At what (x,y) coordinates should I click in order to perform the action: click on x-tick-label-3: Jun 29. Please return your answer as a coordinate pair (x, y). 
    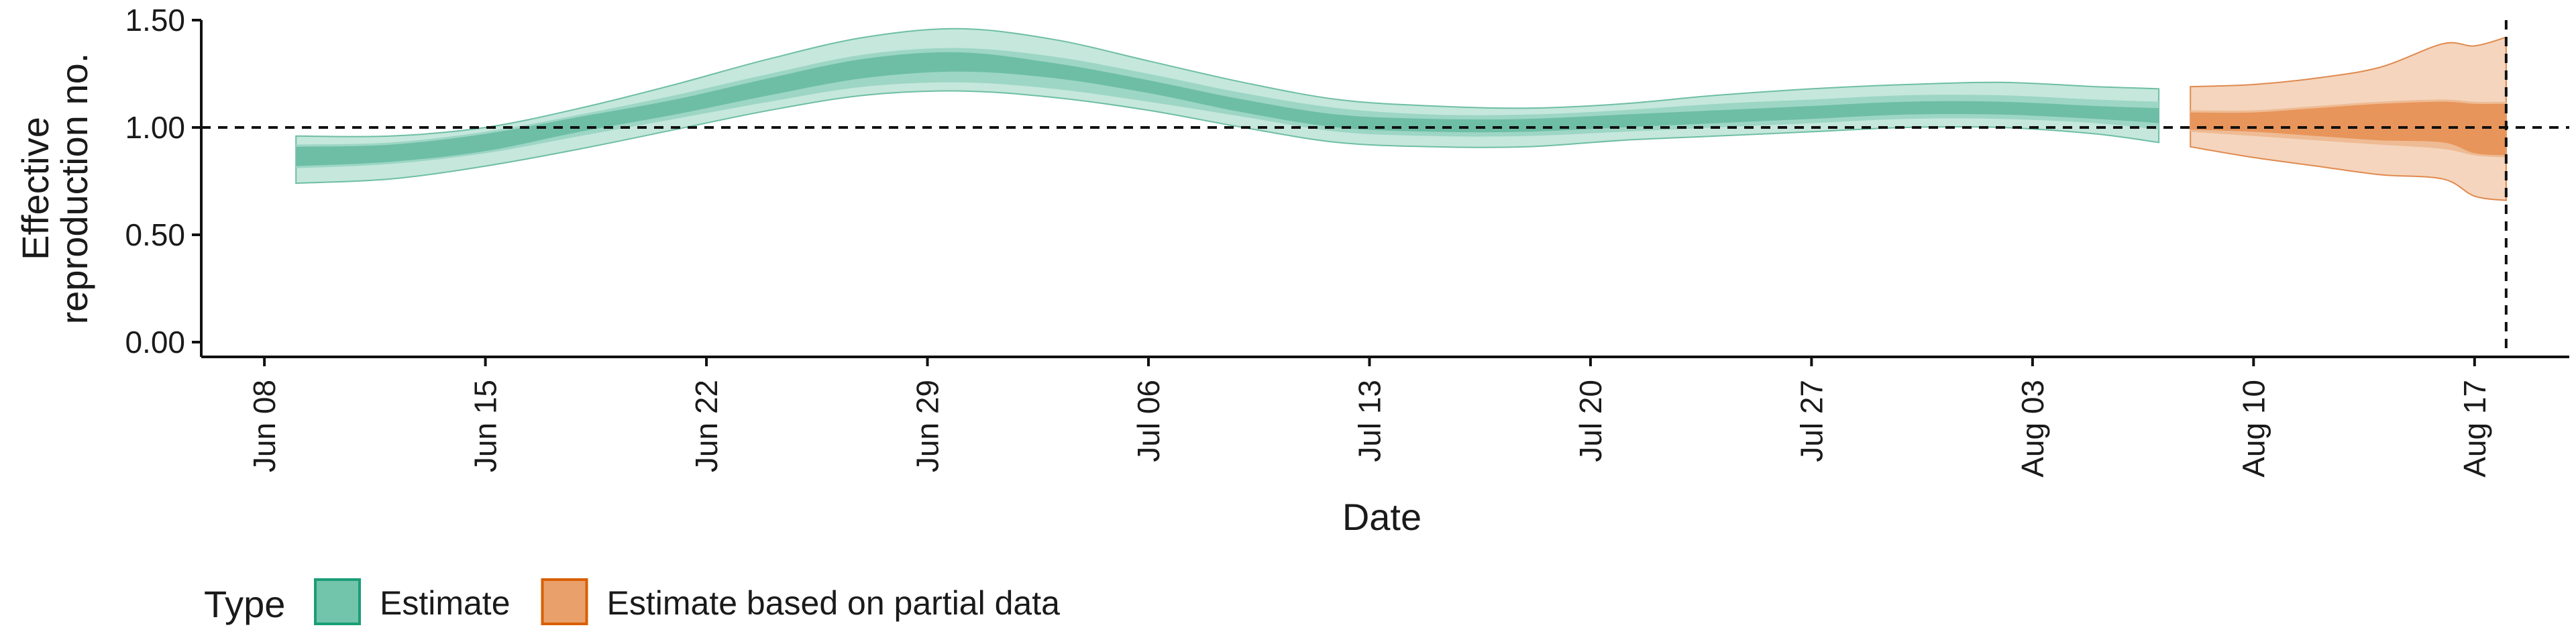
    Looking at the image, I should click on (927, 426).